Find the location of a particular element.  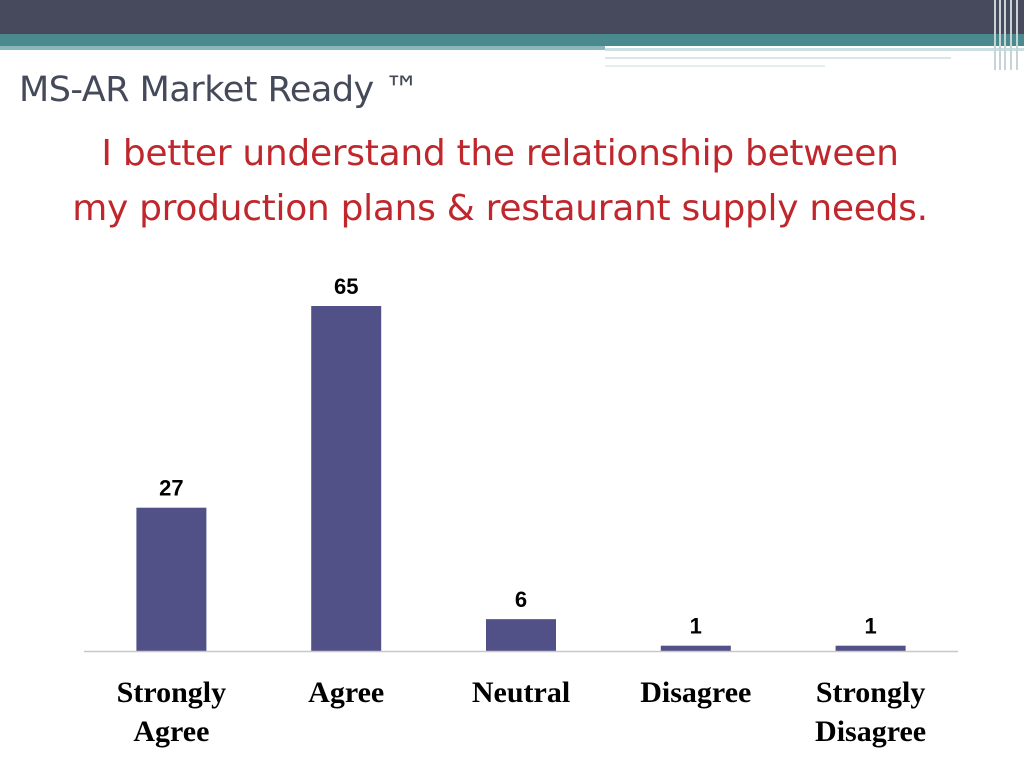

x-tick-label: Strongly Agree is located at coordinates (171, 712).